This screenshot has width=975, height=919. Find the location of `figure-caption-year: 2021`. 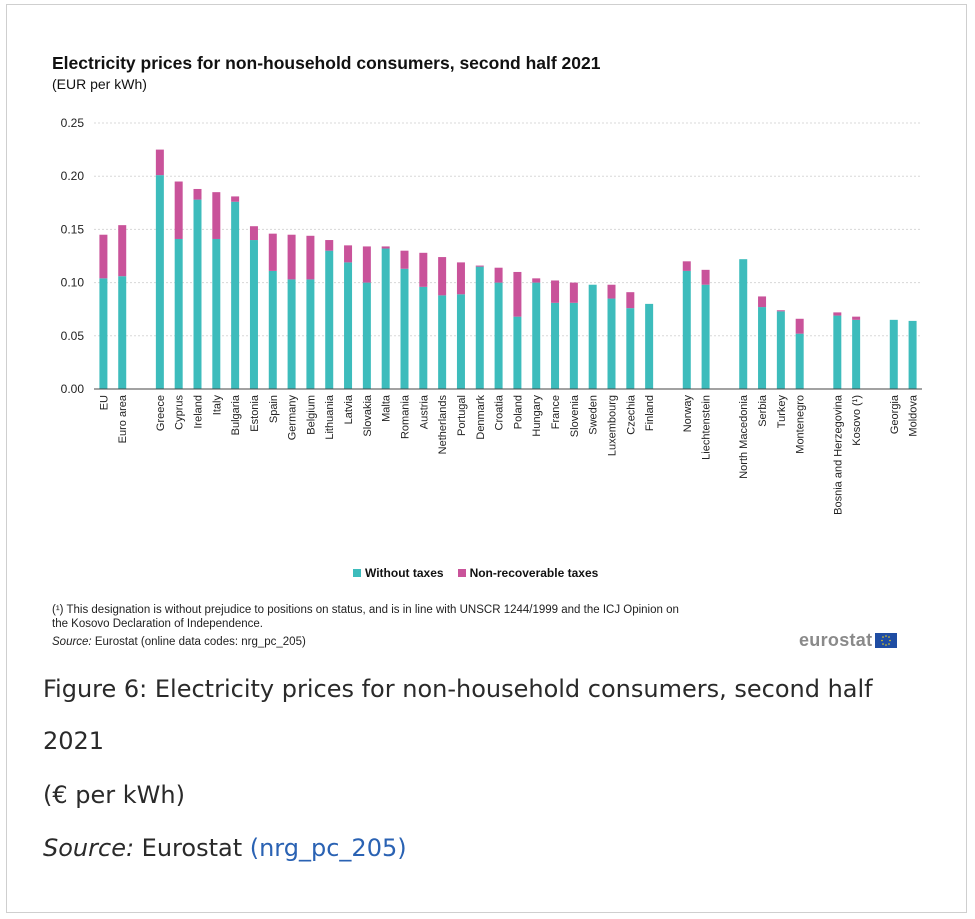

figure-caption-year: 2021 is located at coordinates (74, 741).